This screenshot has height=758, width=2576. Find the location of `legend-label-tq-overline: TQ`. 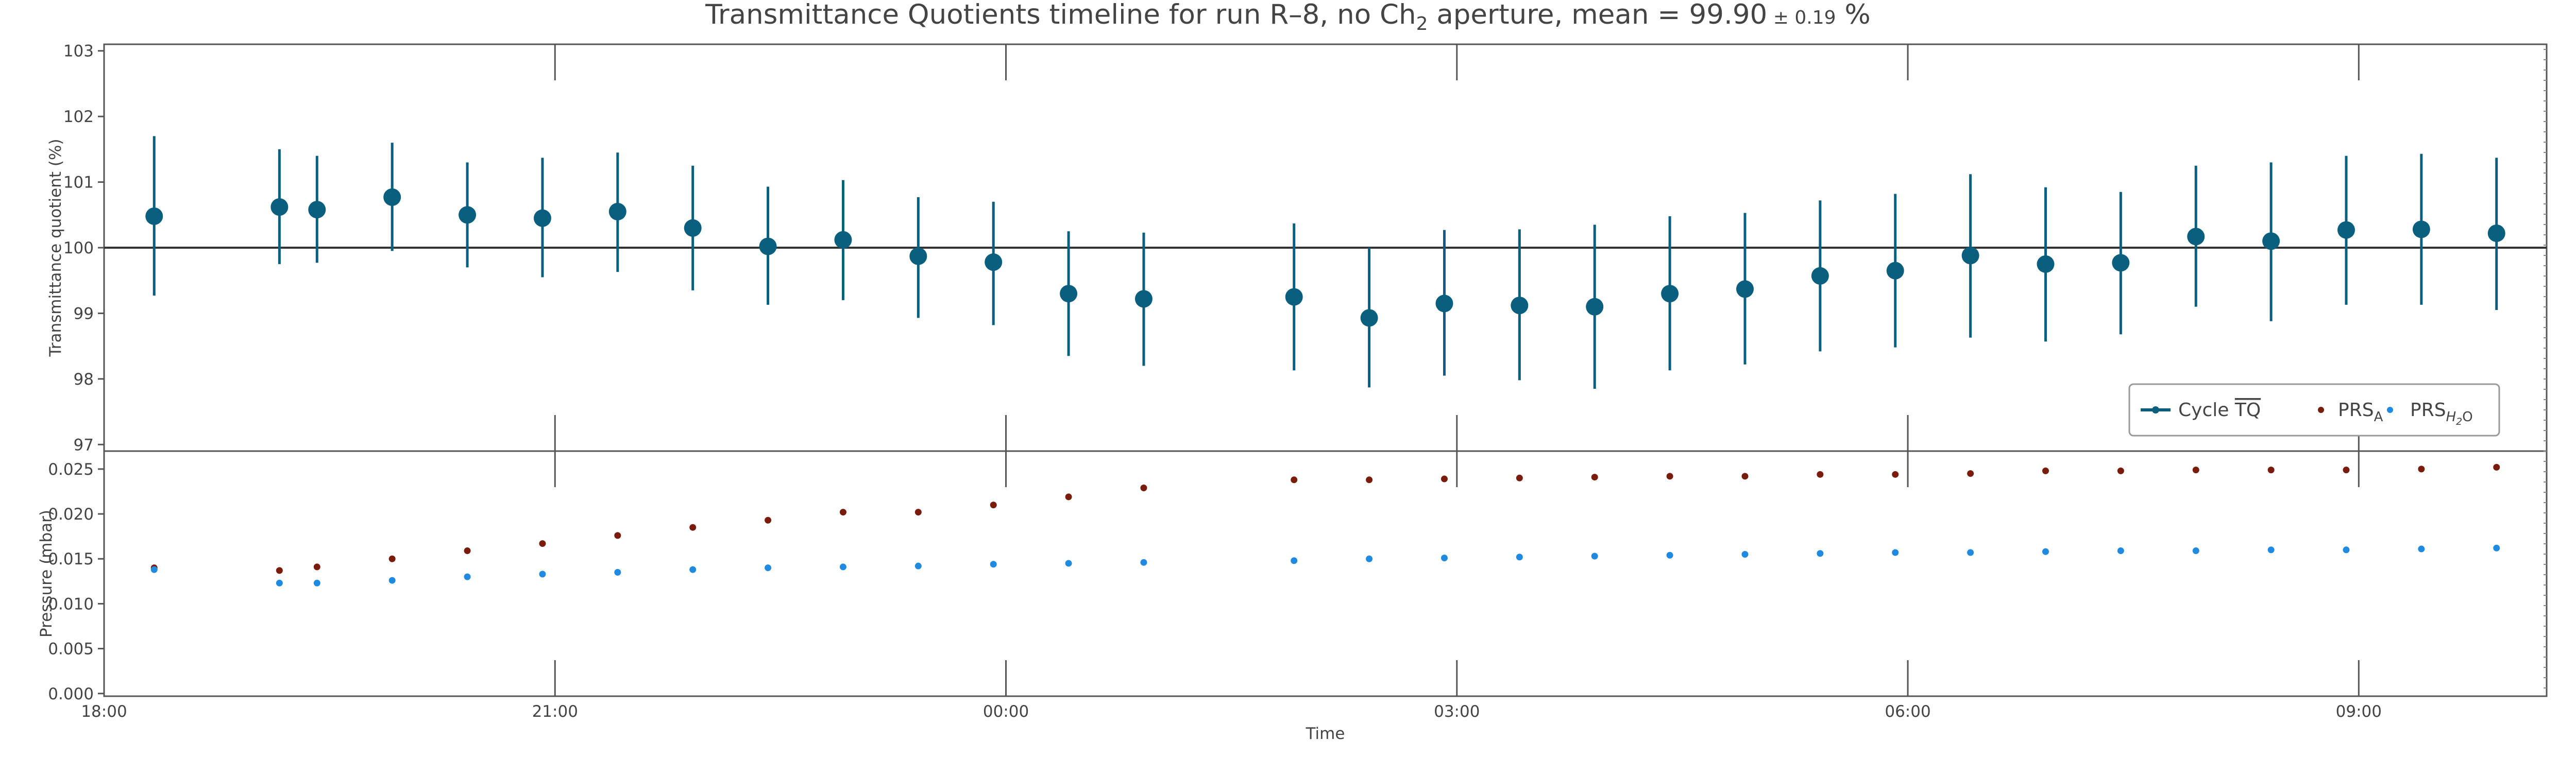

legend-label-tq-overline: TQ is located at coordinates (2247, 411).